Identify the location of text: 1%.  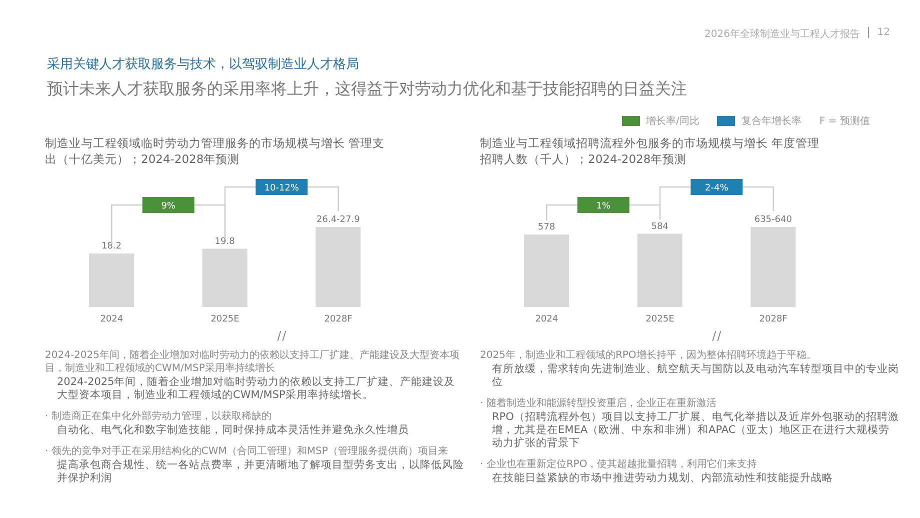
(603, 207).